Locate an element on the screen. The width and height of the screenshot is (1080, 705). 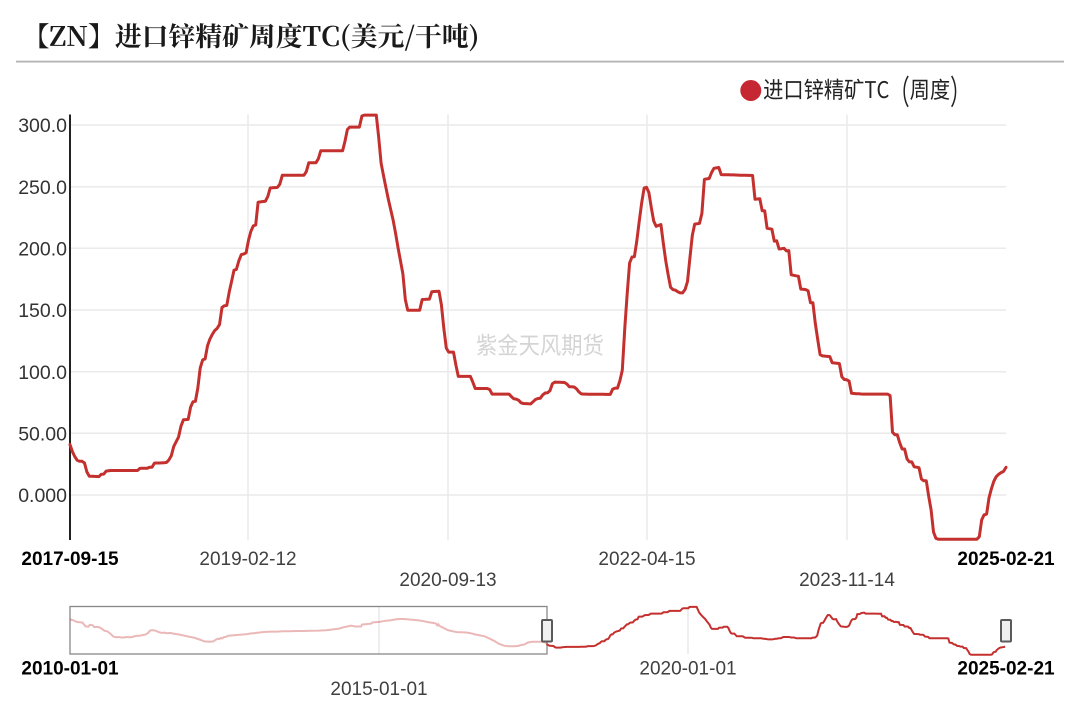
svg-text: 2020-01-01 is located at coordinates (687, 669).